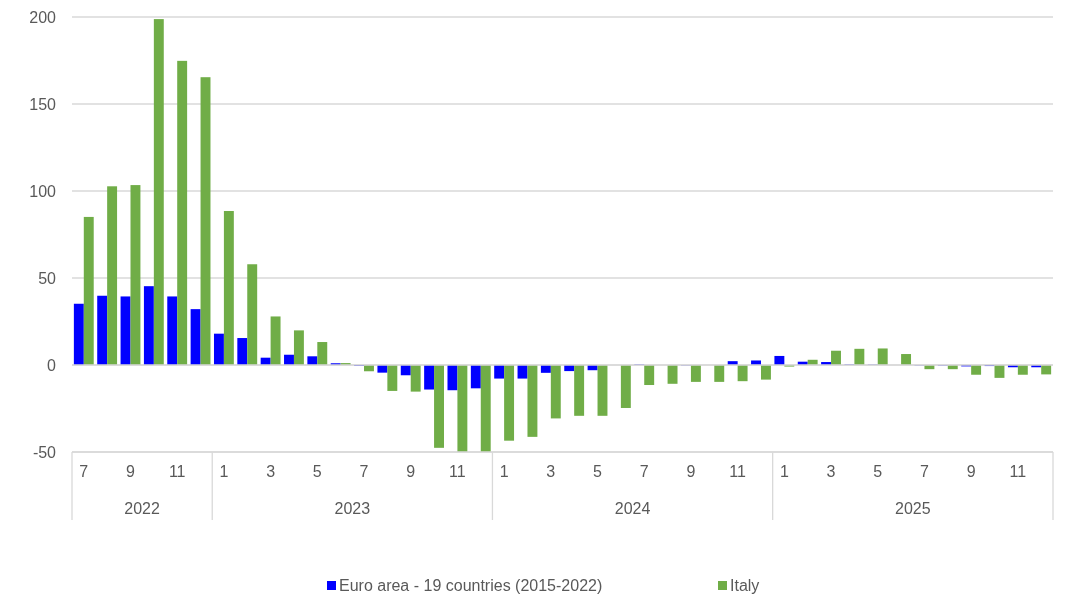 The width and height of the screenshot is (1066, 602). I want to click on legend-label: Euro area - 19 countries (2015-2022), so click(471, 585).